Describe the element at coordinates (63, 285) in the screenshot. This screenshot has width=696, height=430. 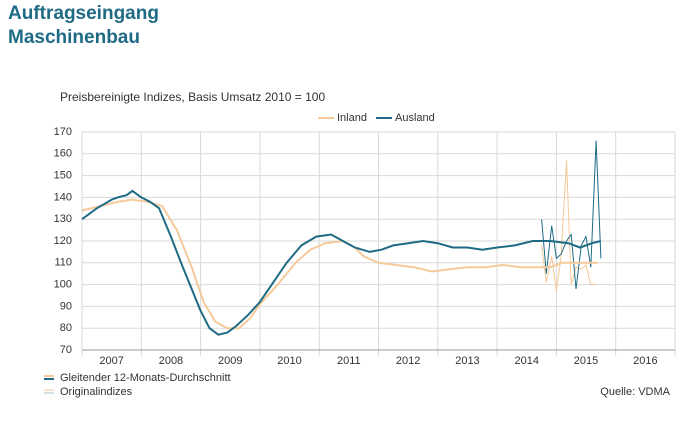
I see `y-tick-label: 100` at that location.